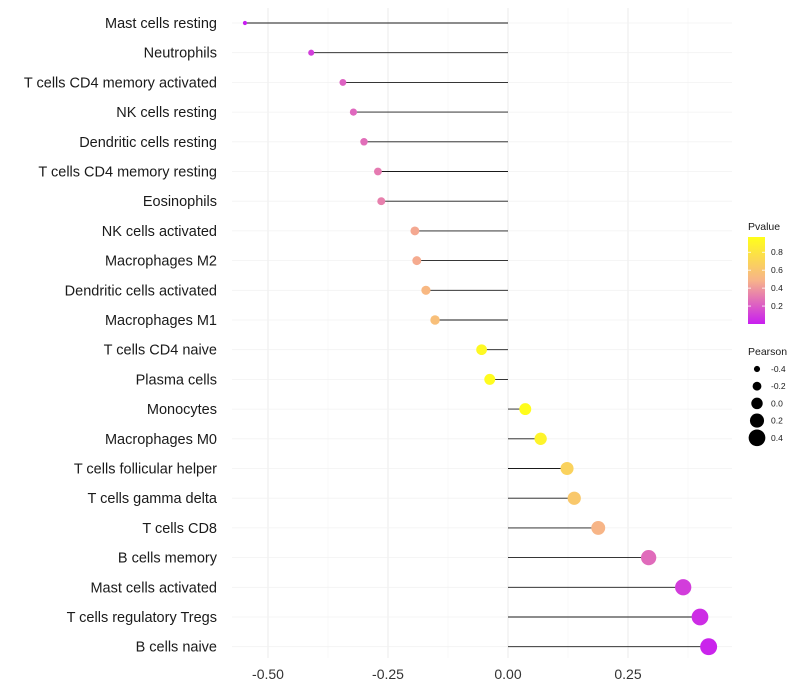  What do you see at coordinates (141, 291) in the screenshot?
I see `category-label: Dendritic cells activated` at bounding box center [141, 291].